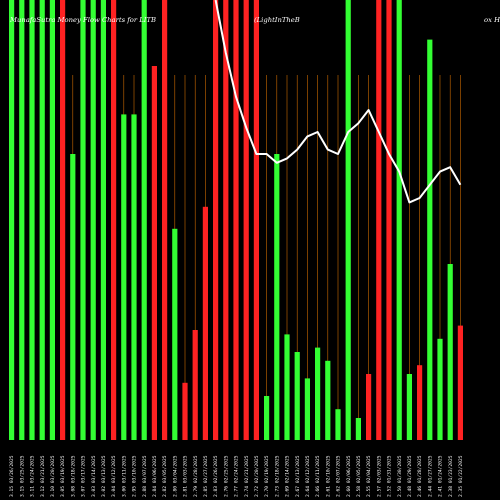 Image resolution: width=500 pixels, height=500 pixels. What do you see at coordinates (216, 476) in the screenshot?
I see `x-tick-label: 2.83 02/26/2025` at bounding box center [216, 476].